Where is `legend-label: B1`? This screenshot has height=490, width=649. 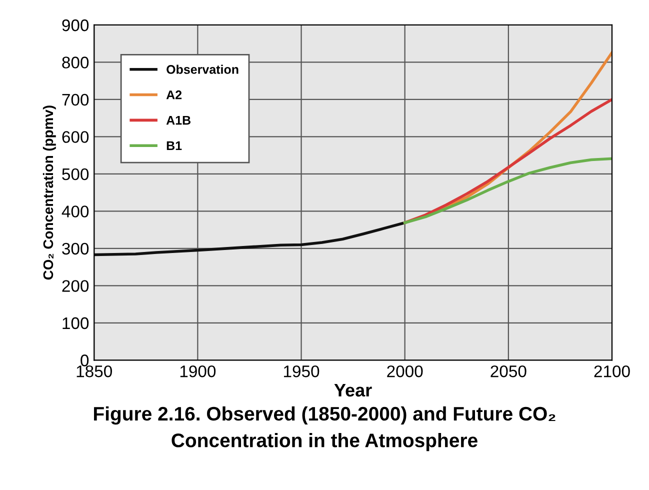
legend-label: B1 is located at coordinates (174, 145).